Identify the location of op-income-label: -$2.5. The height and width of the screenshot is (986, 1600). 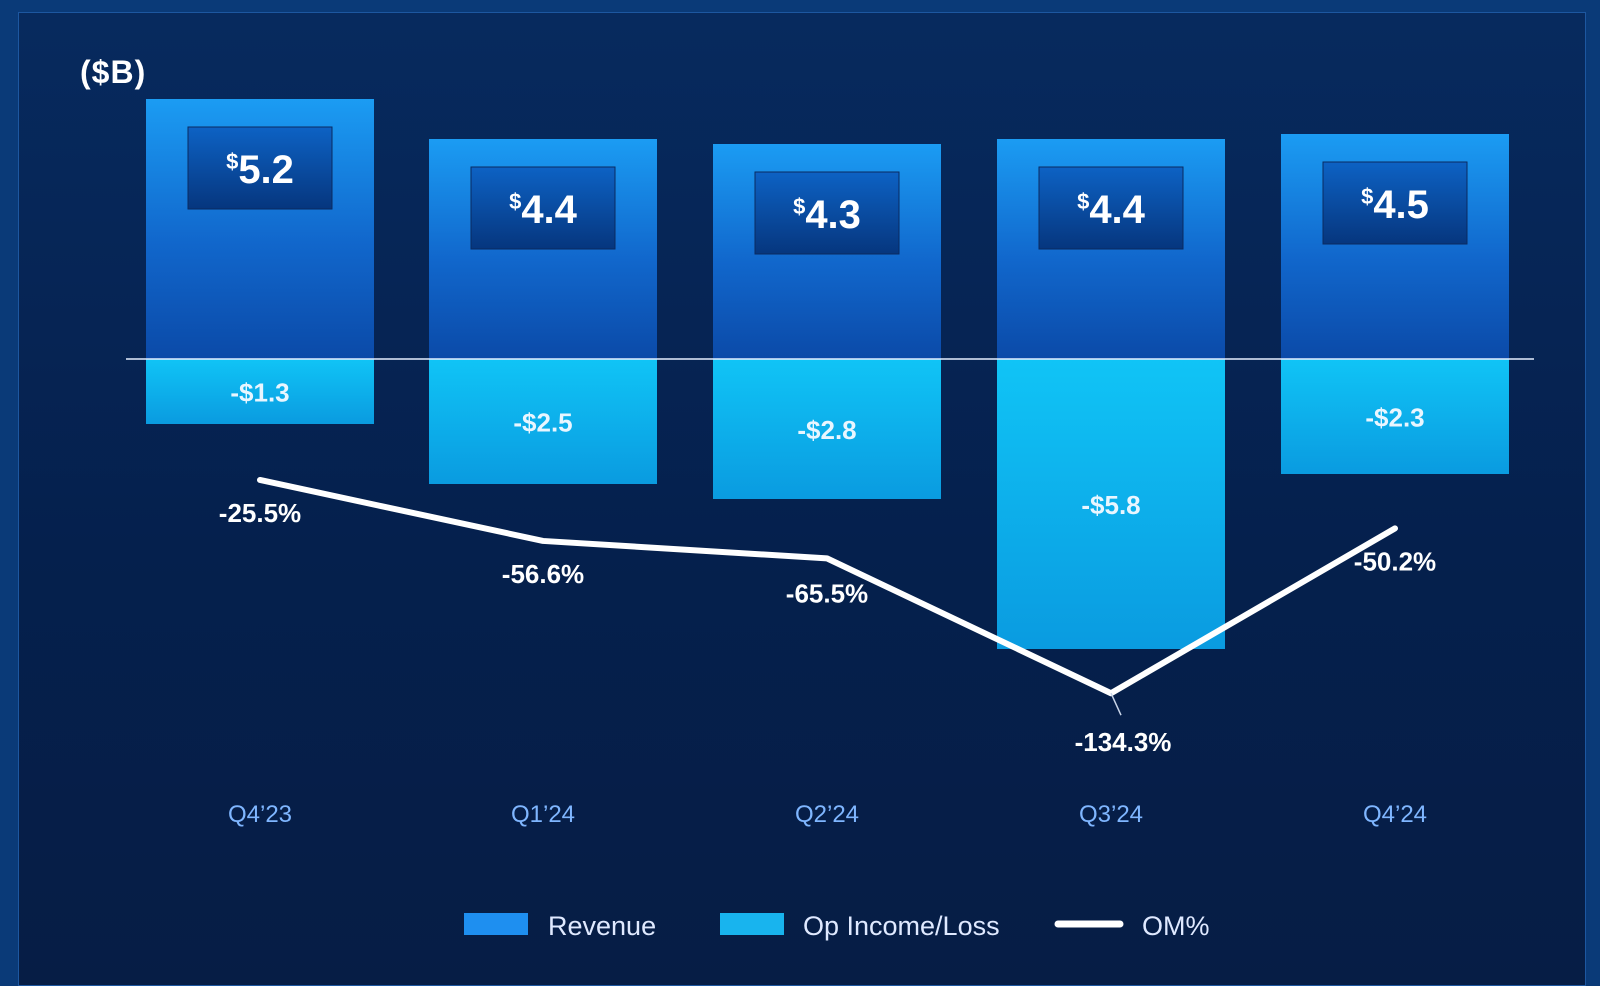
(542, 423).